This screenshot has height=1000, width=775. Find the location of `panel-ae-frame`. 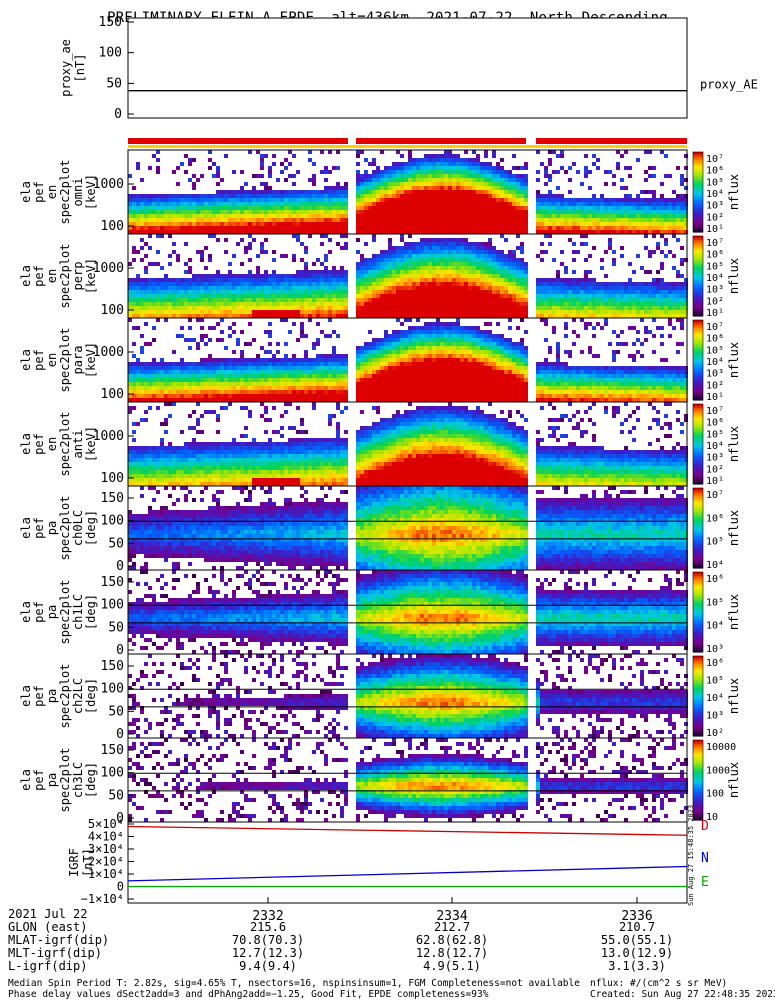

panel-ae-frame is located at coordinates (407, 68).